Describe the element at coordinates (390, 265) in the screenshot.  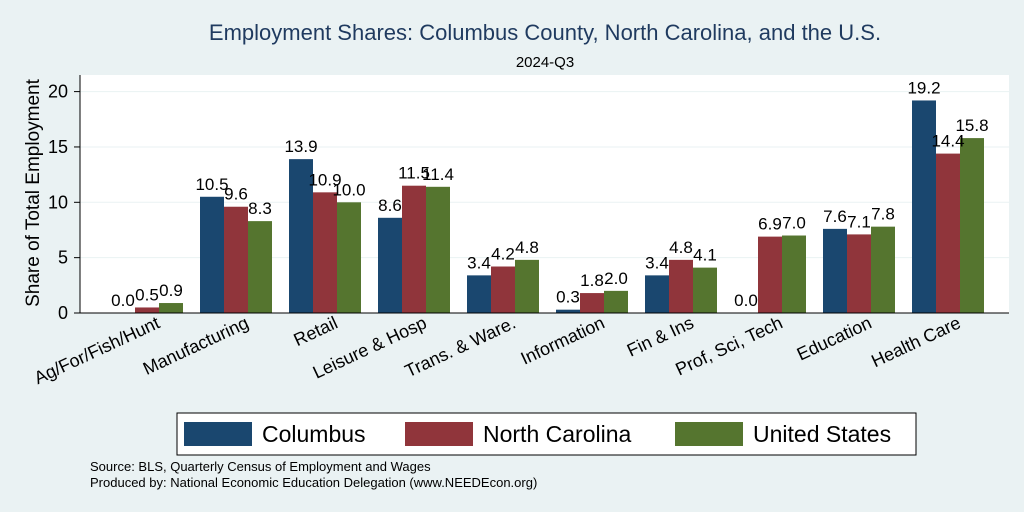
I see `bar-columbus-leisure-hosp` at that location.